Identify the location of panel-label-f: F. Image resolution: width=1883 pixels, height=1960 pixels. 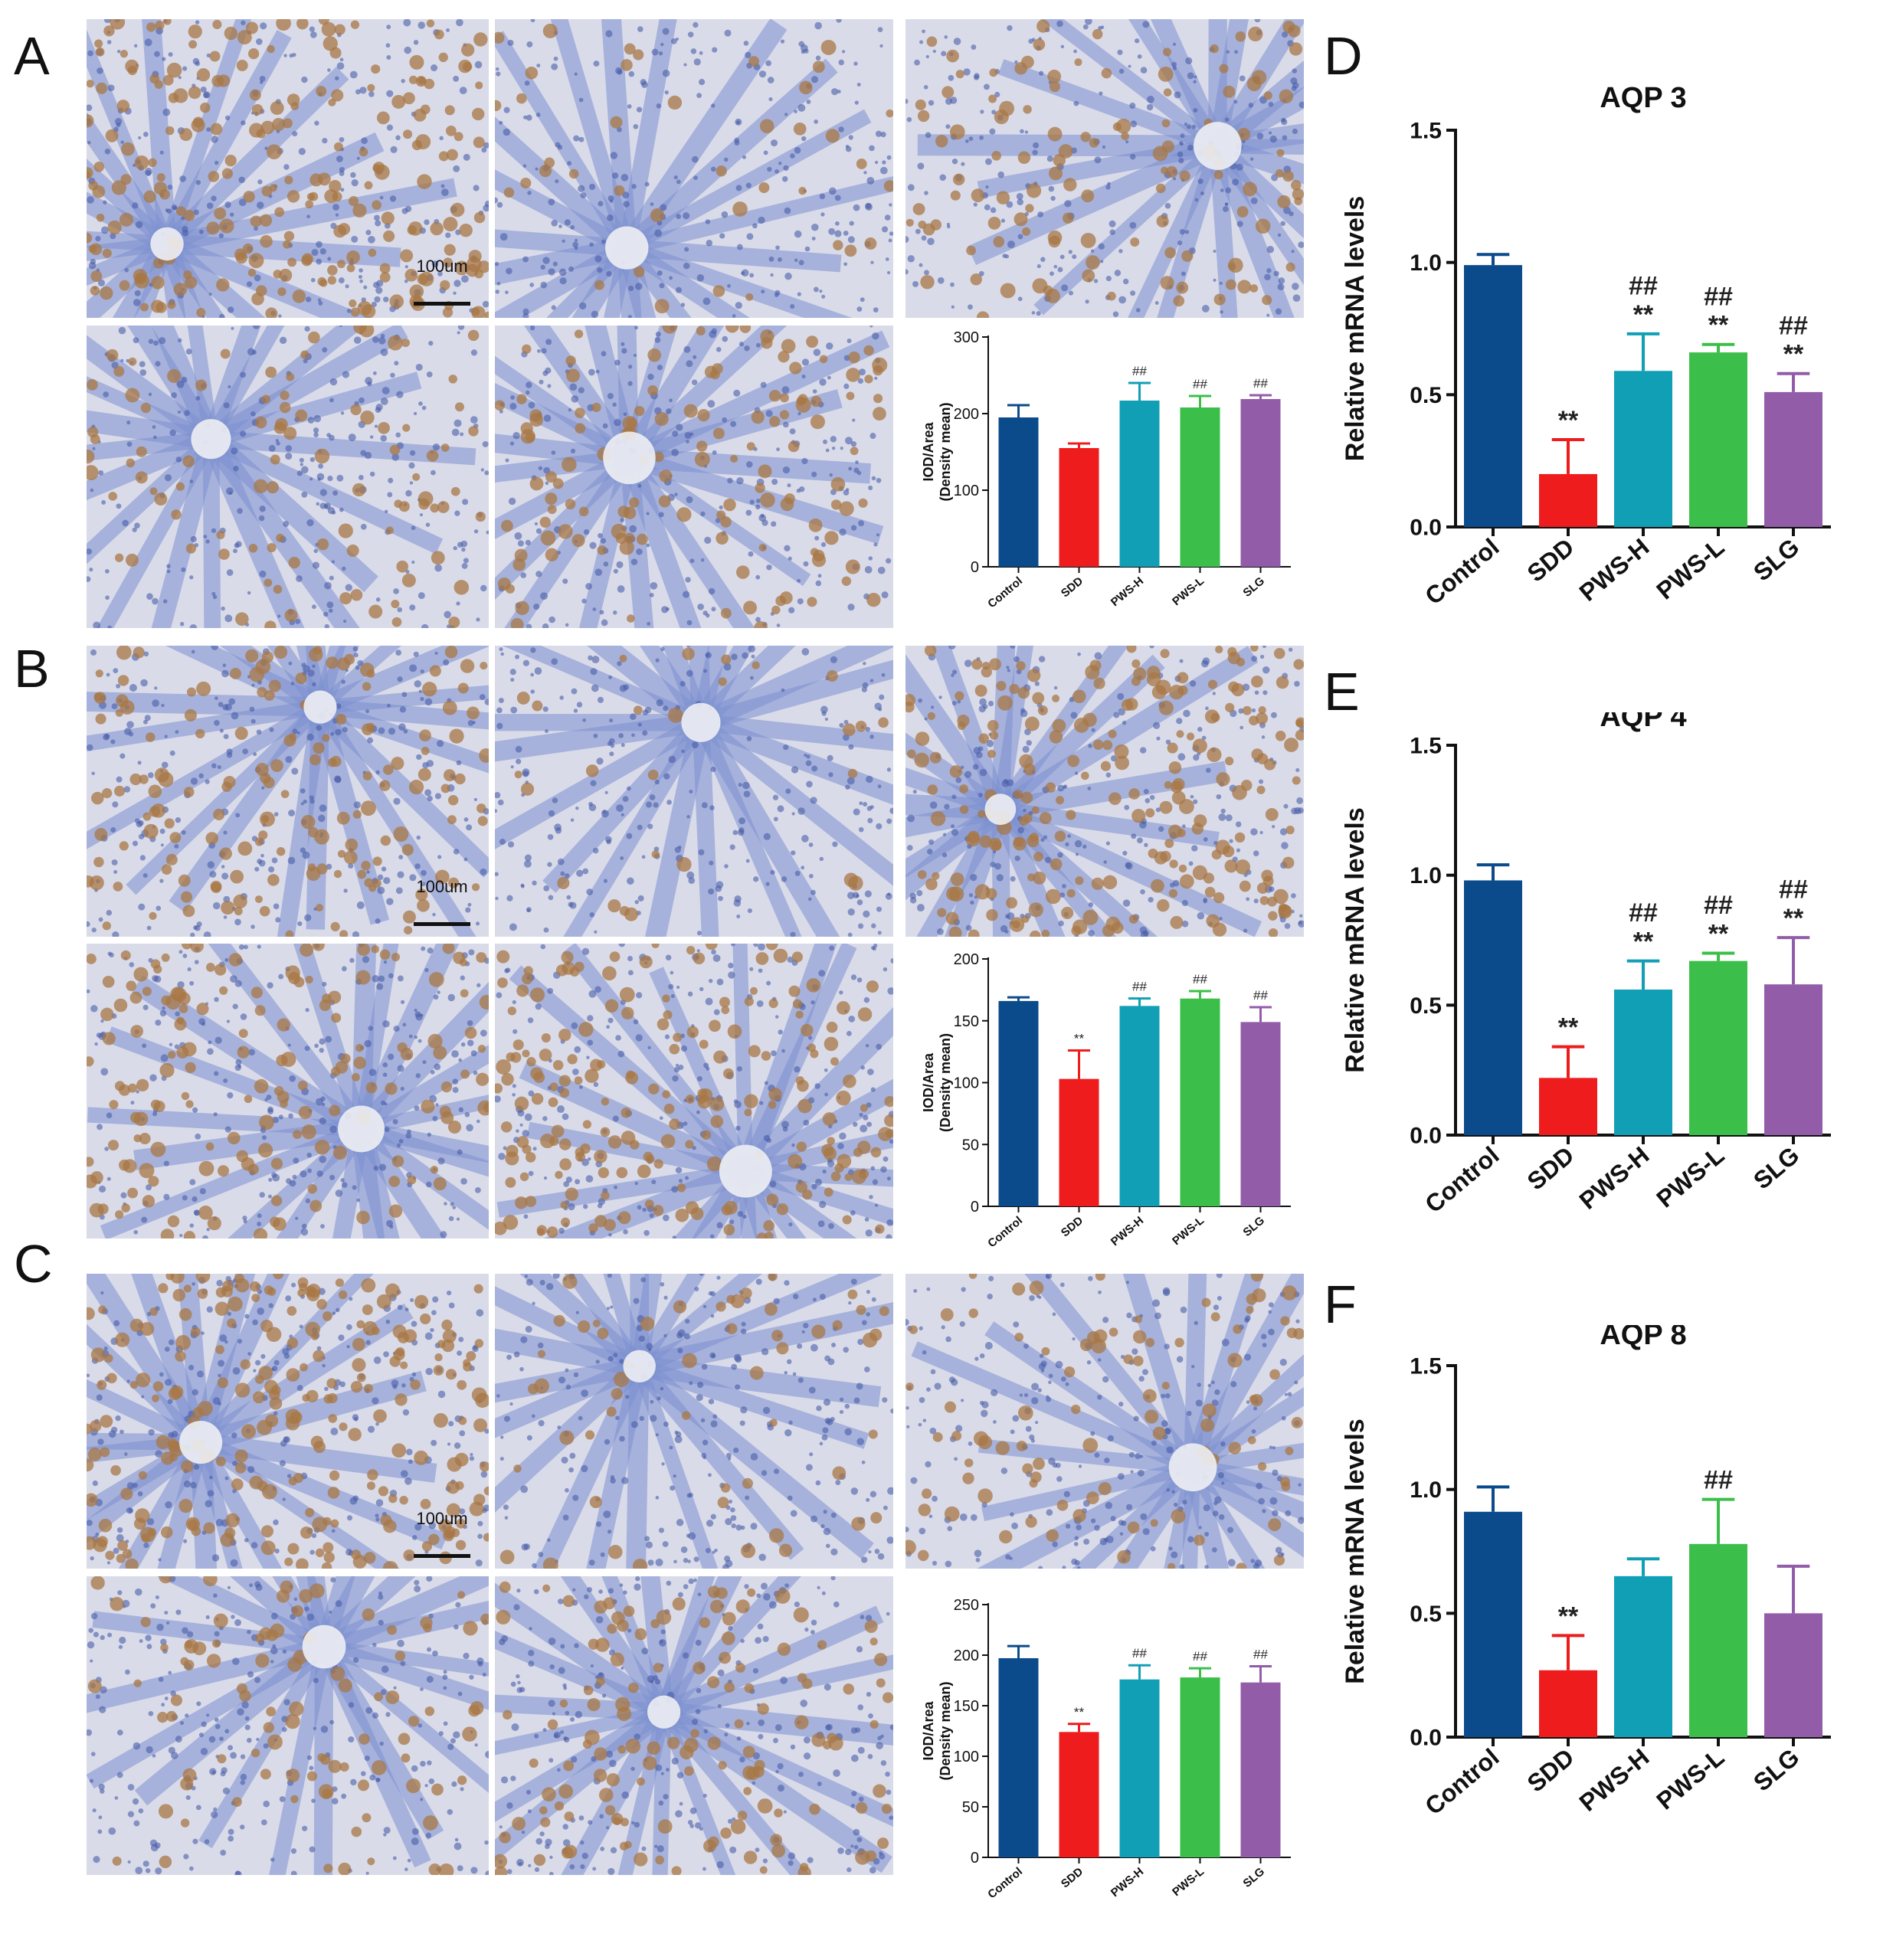
(1340, 1304).